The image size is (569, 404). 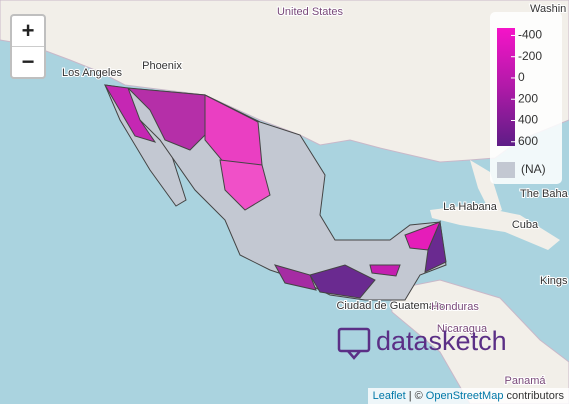 I want to click on logo-text: datasketch, so click(x=441, y=341).